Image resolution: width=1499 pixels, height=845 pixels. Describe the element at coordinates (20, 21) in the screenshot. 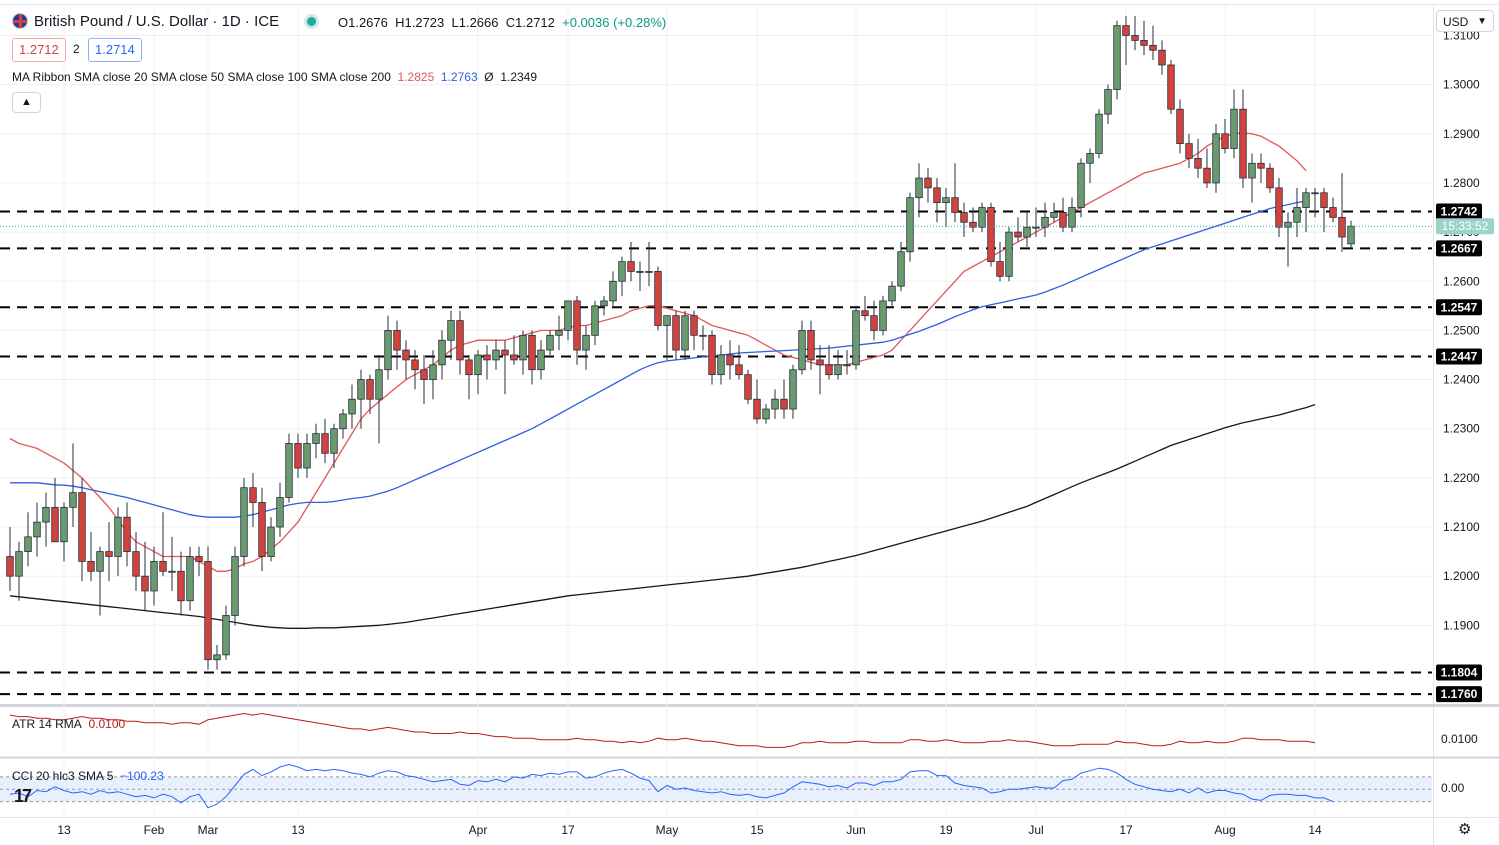

I see `gbp-flag-icon` at that location.